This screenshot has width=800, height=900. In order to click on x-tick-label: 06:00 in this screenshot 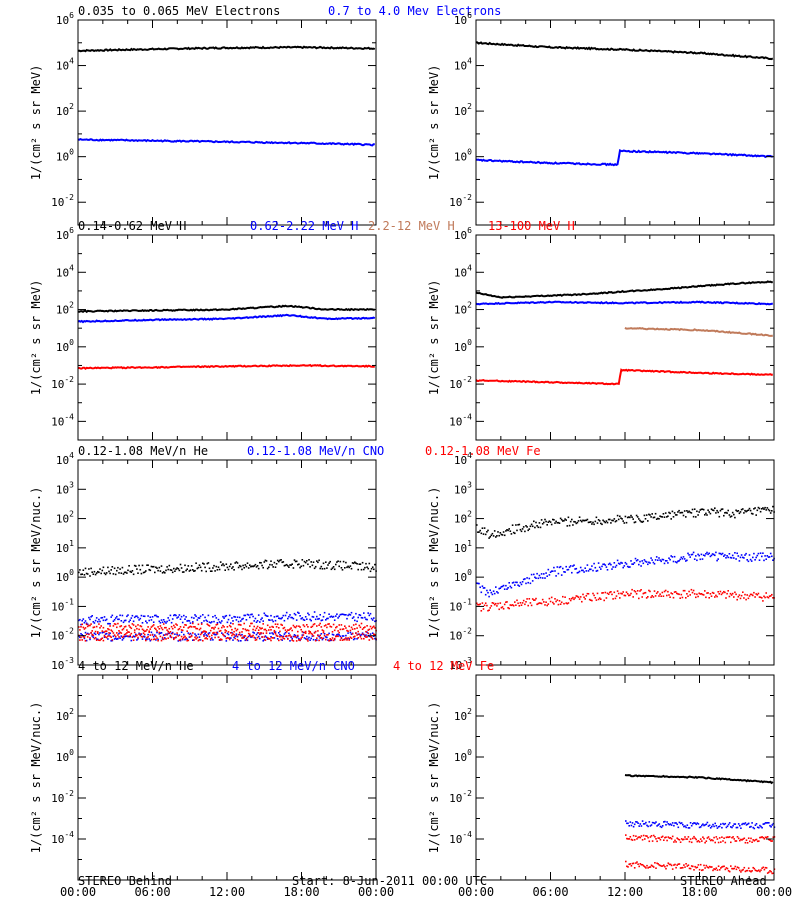, I will do `click(550, 892)`.